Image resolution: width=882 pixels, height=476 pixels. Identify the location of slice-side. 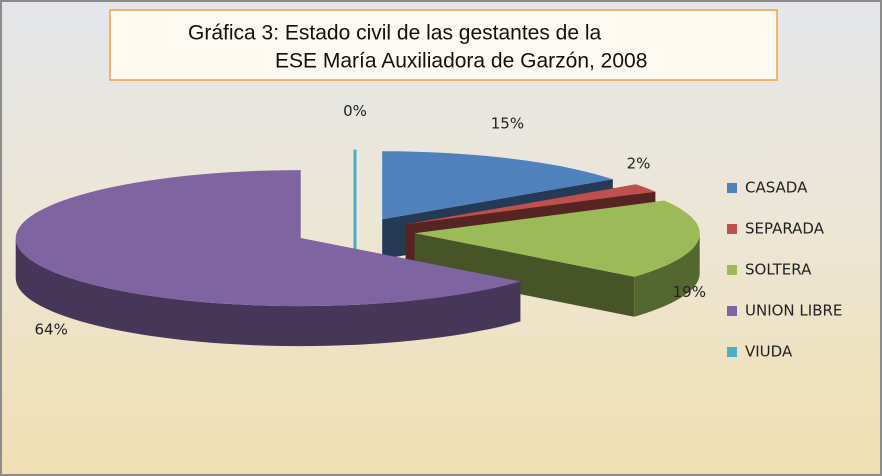
(524, 275).